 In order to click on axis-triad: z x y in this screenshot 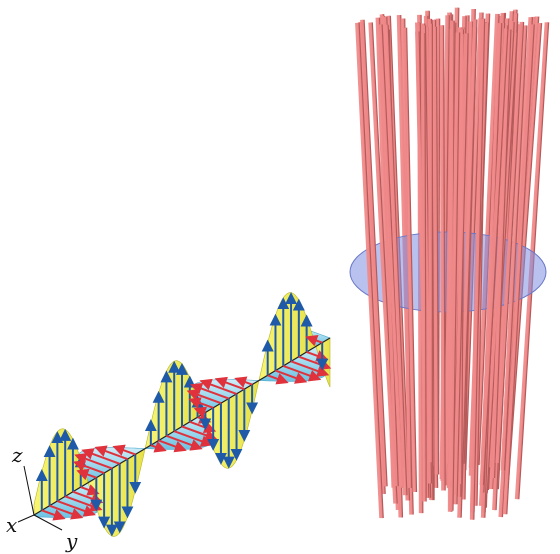, I will do `click(42, 498)`.